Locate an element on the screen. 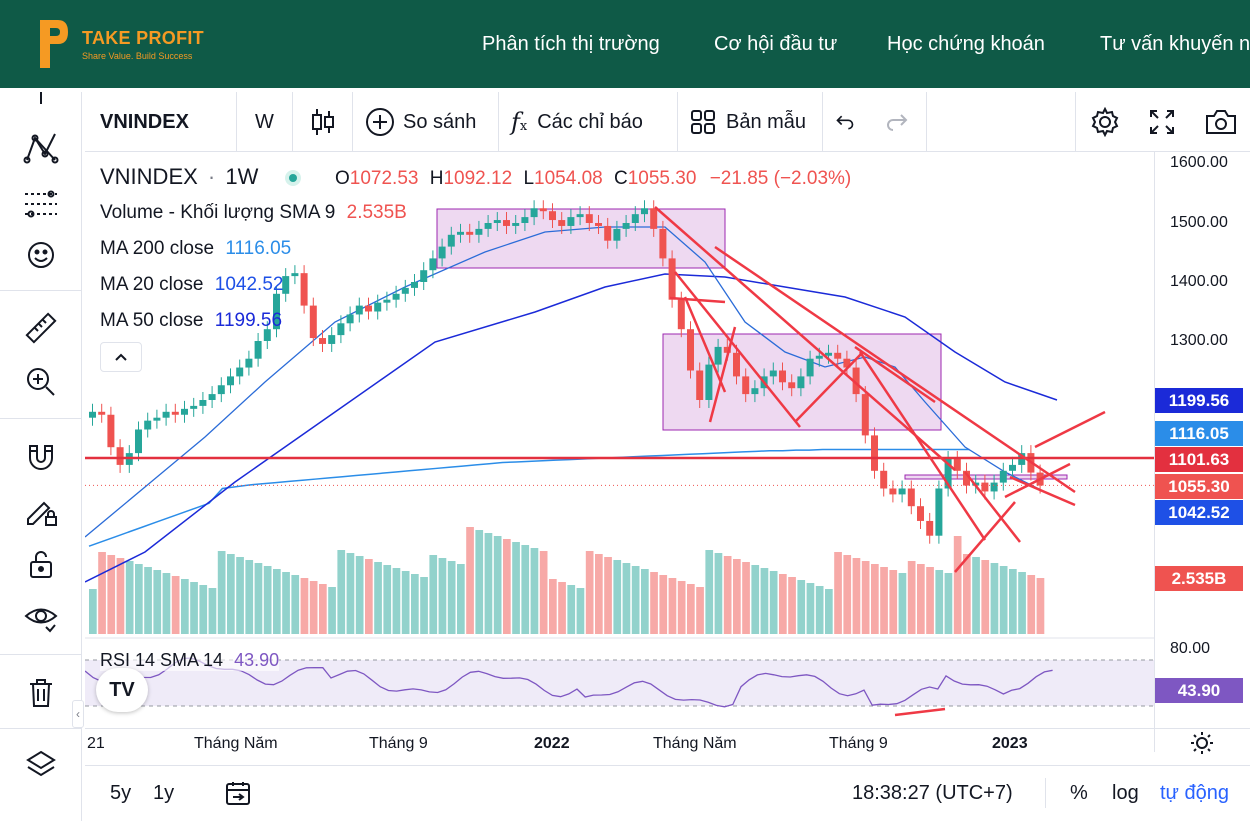 Image resolution: width=1250 pixels, height=821 pixels. compare-label: So sánh is located at coordinates (440, 121).